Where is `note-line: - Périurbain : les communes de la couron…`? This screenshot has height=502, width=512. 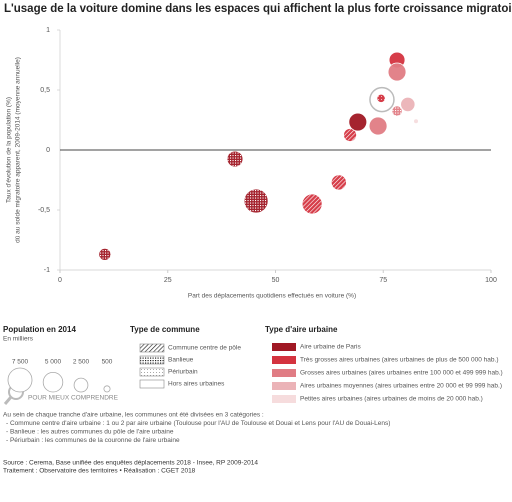
note-line: - Périurbain : les communes de la couron… is located at coordinates (93, 440).